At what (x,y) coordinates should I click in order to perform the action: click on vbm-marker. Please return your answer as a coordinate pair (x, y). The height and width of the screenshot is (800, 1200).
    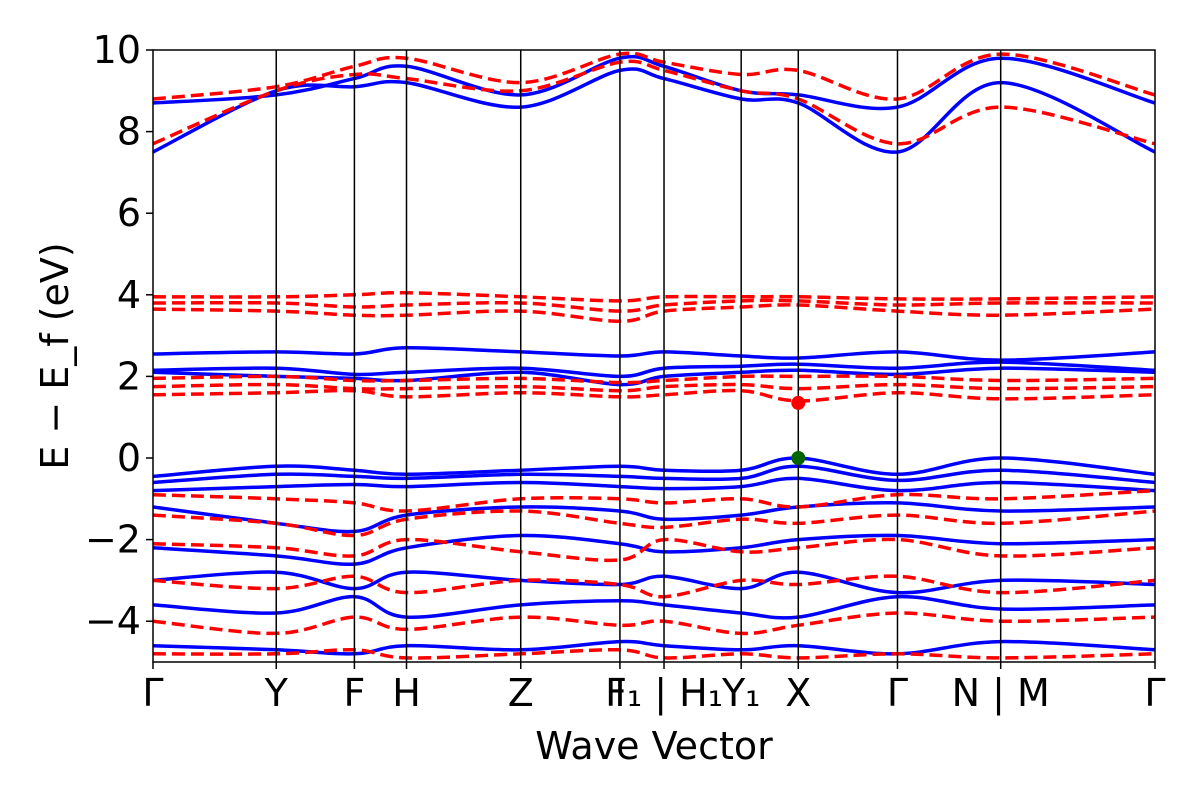
    Looking at the image, I should click on (798, 458).